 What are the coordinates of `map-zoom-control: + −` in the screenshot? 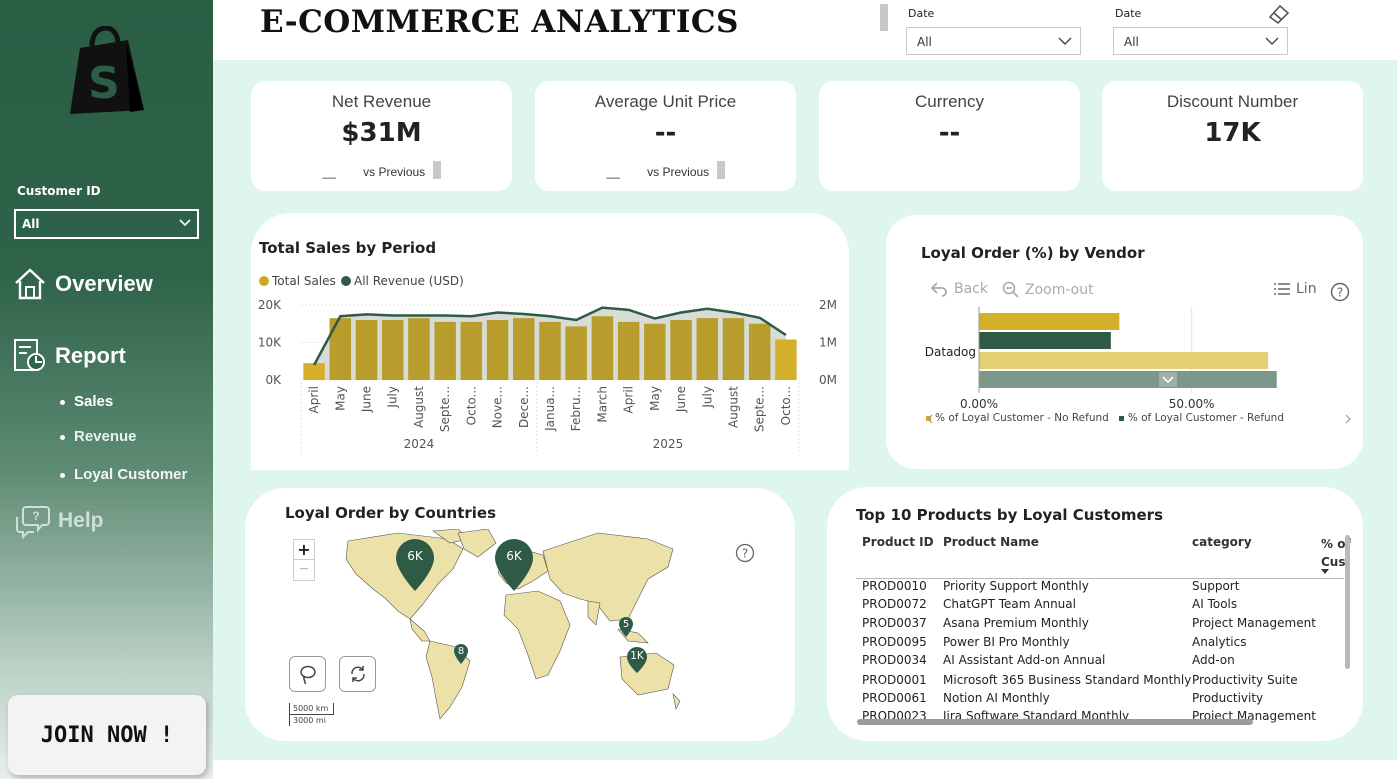 It's located at (304, 560).